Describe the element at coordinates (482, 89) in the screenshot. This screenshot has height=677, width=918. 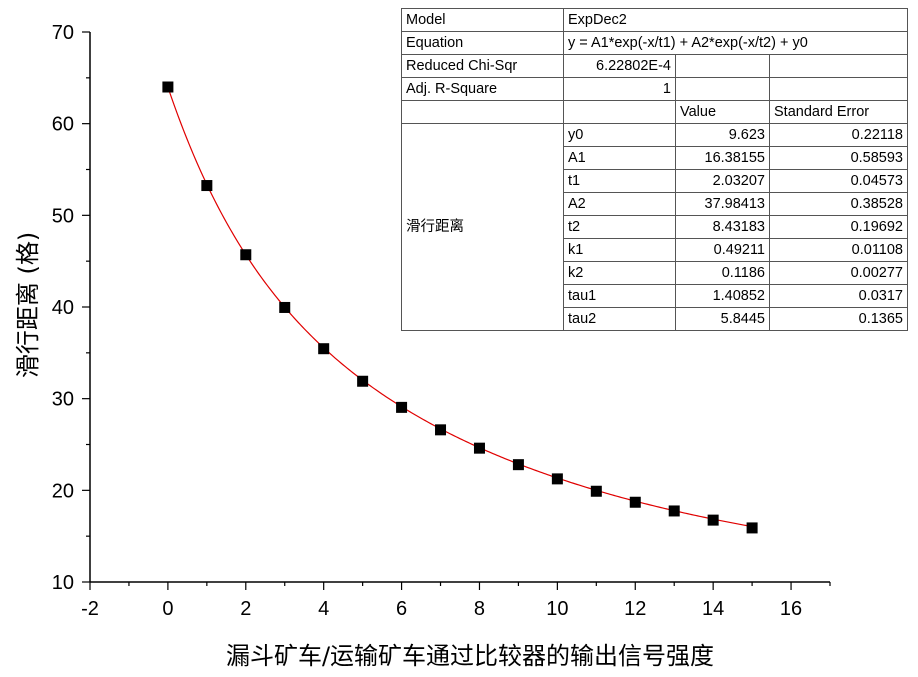
I see `r2-label: Adj. R-Square` at that location.